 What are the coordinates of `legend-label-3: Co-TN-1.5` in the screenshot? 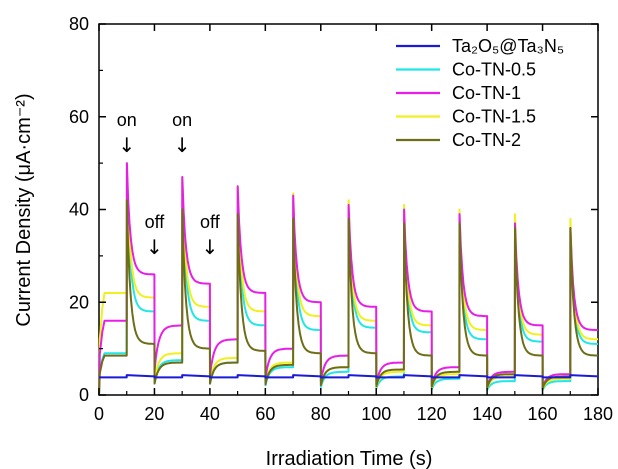 It's located at (494, 117).